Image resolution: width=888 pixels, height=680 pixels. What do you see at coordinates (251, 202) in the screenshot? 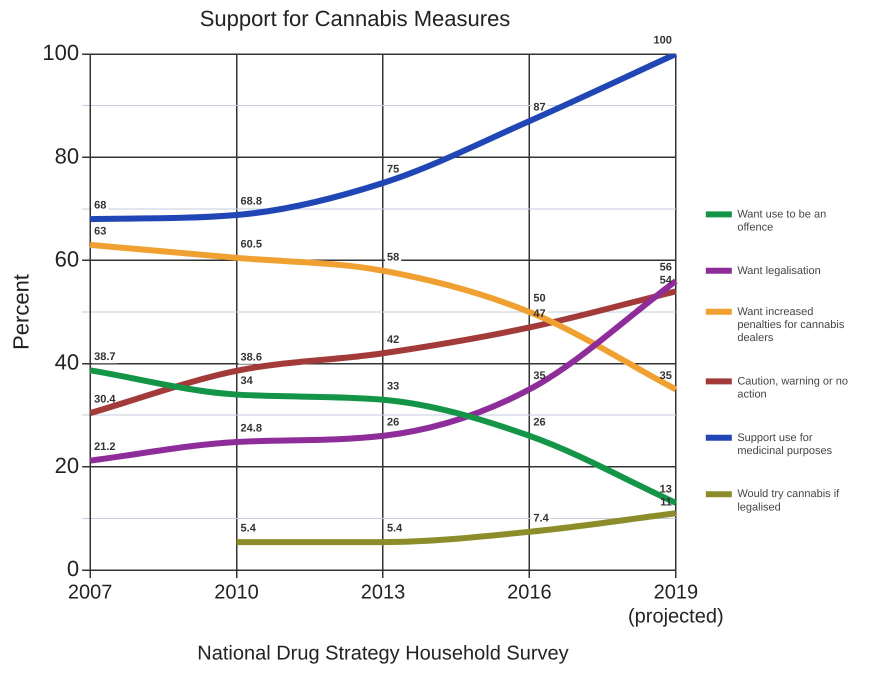
I see `data-label: 68.8` at bounding box center [251, 202].